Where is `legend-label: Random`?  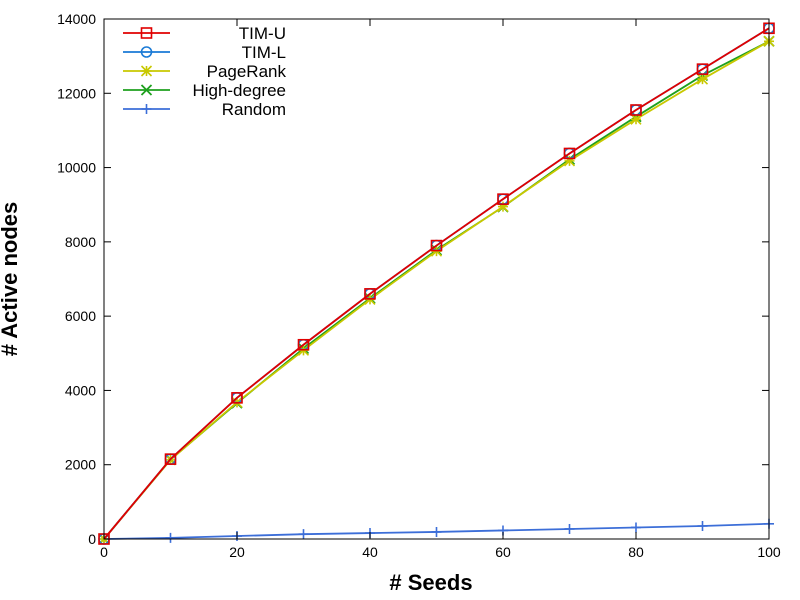
legend-label: Random is located at coordinates (254, 109).